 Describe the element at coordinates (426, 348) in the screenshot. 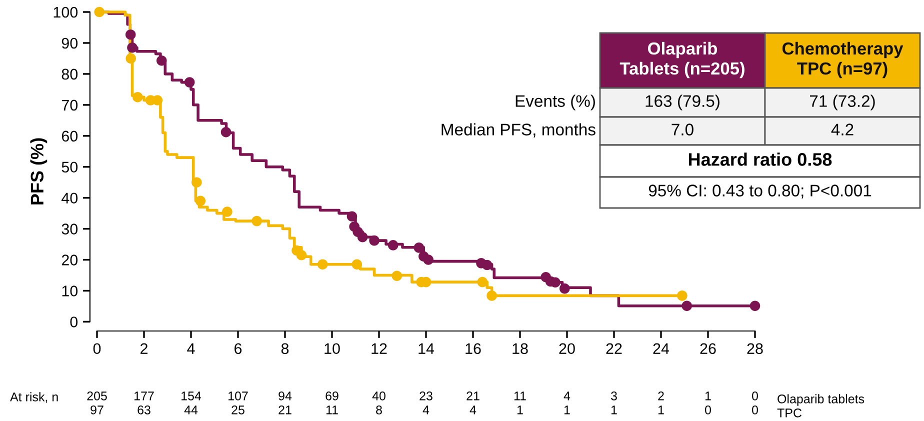

I see `x-tick-label: 14` at that location.